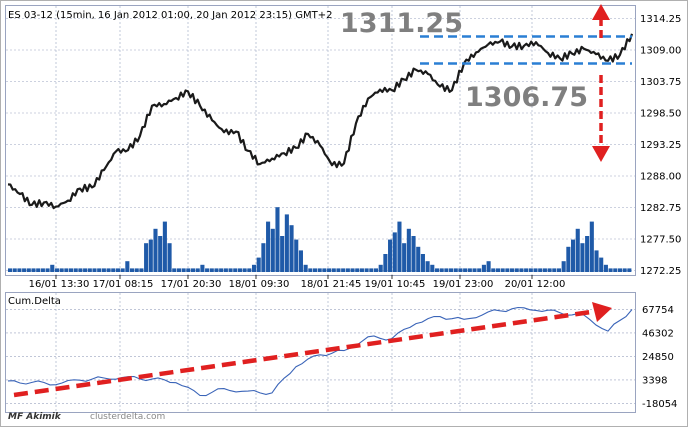 The height and width of the screenshot is (427, 688). I want to click on site-watermark: clusterdelta.com, so click(127, 417).